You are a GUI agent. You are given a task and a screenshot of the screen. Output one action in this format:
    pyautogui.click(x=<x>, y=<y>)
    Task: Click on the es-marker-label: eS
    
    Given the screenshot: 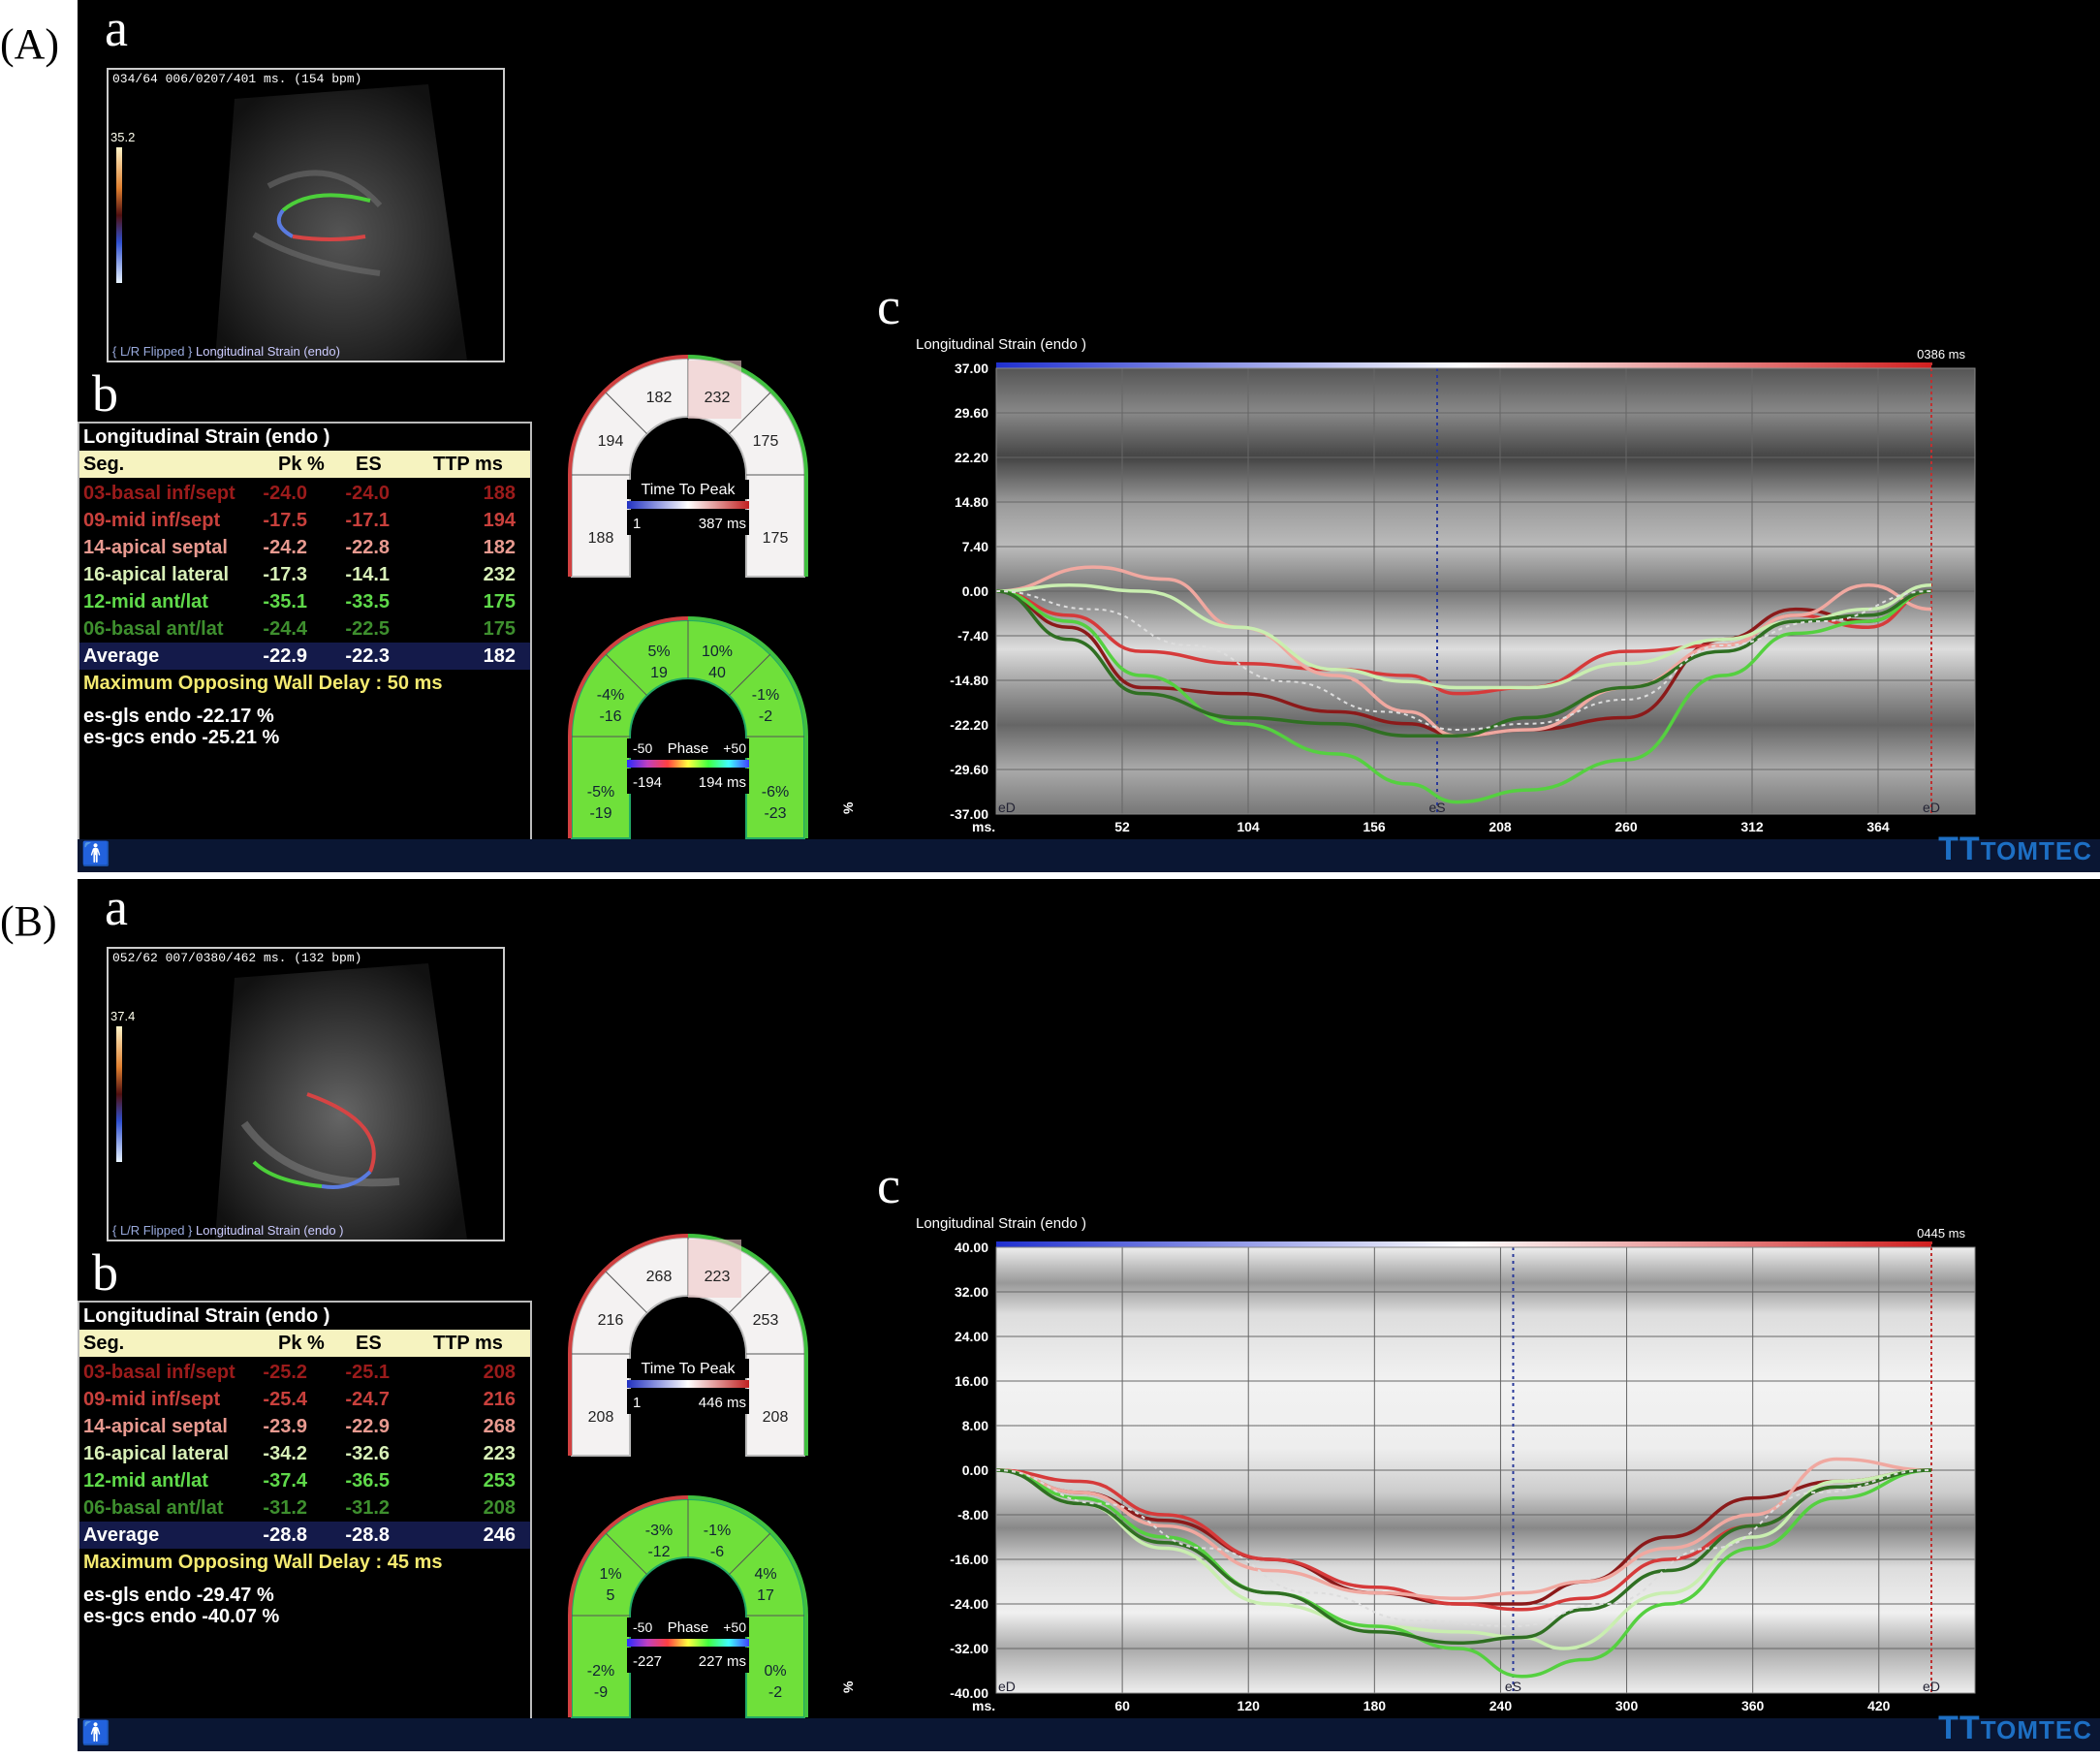 What is the action you would take?
    pyautogui.click(x=1513, y=1687)
    